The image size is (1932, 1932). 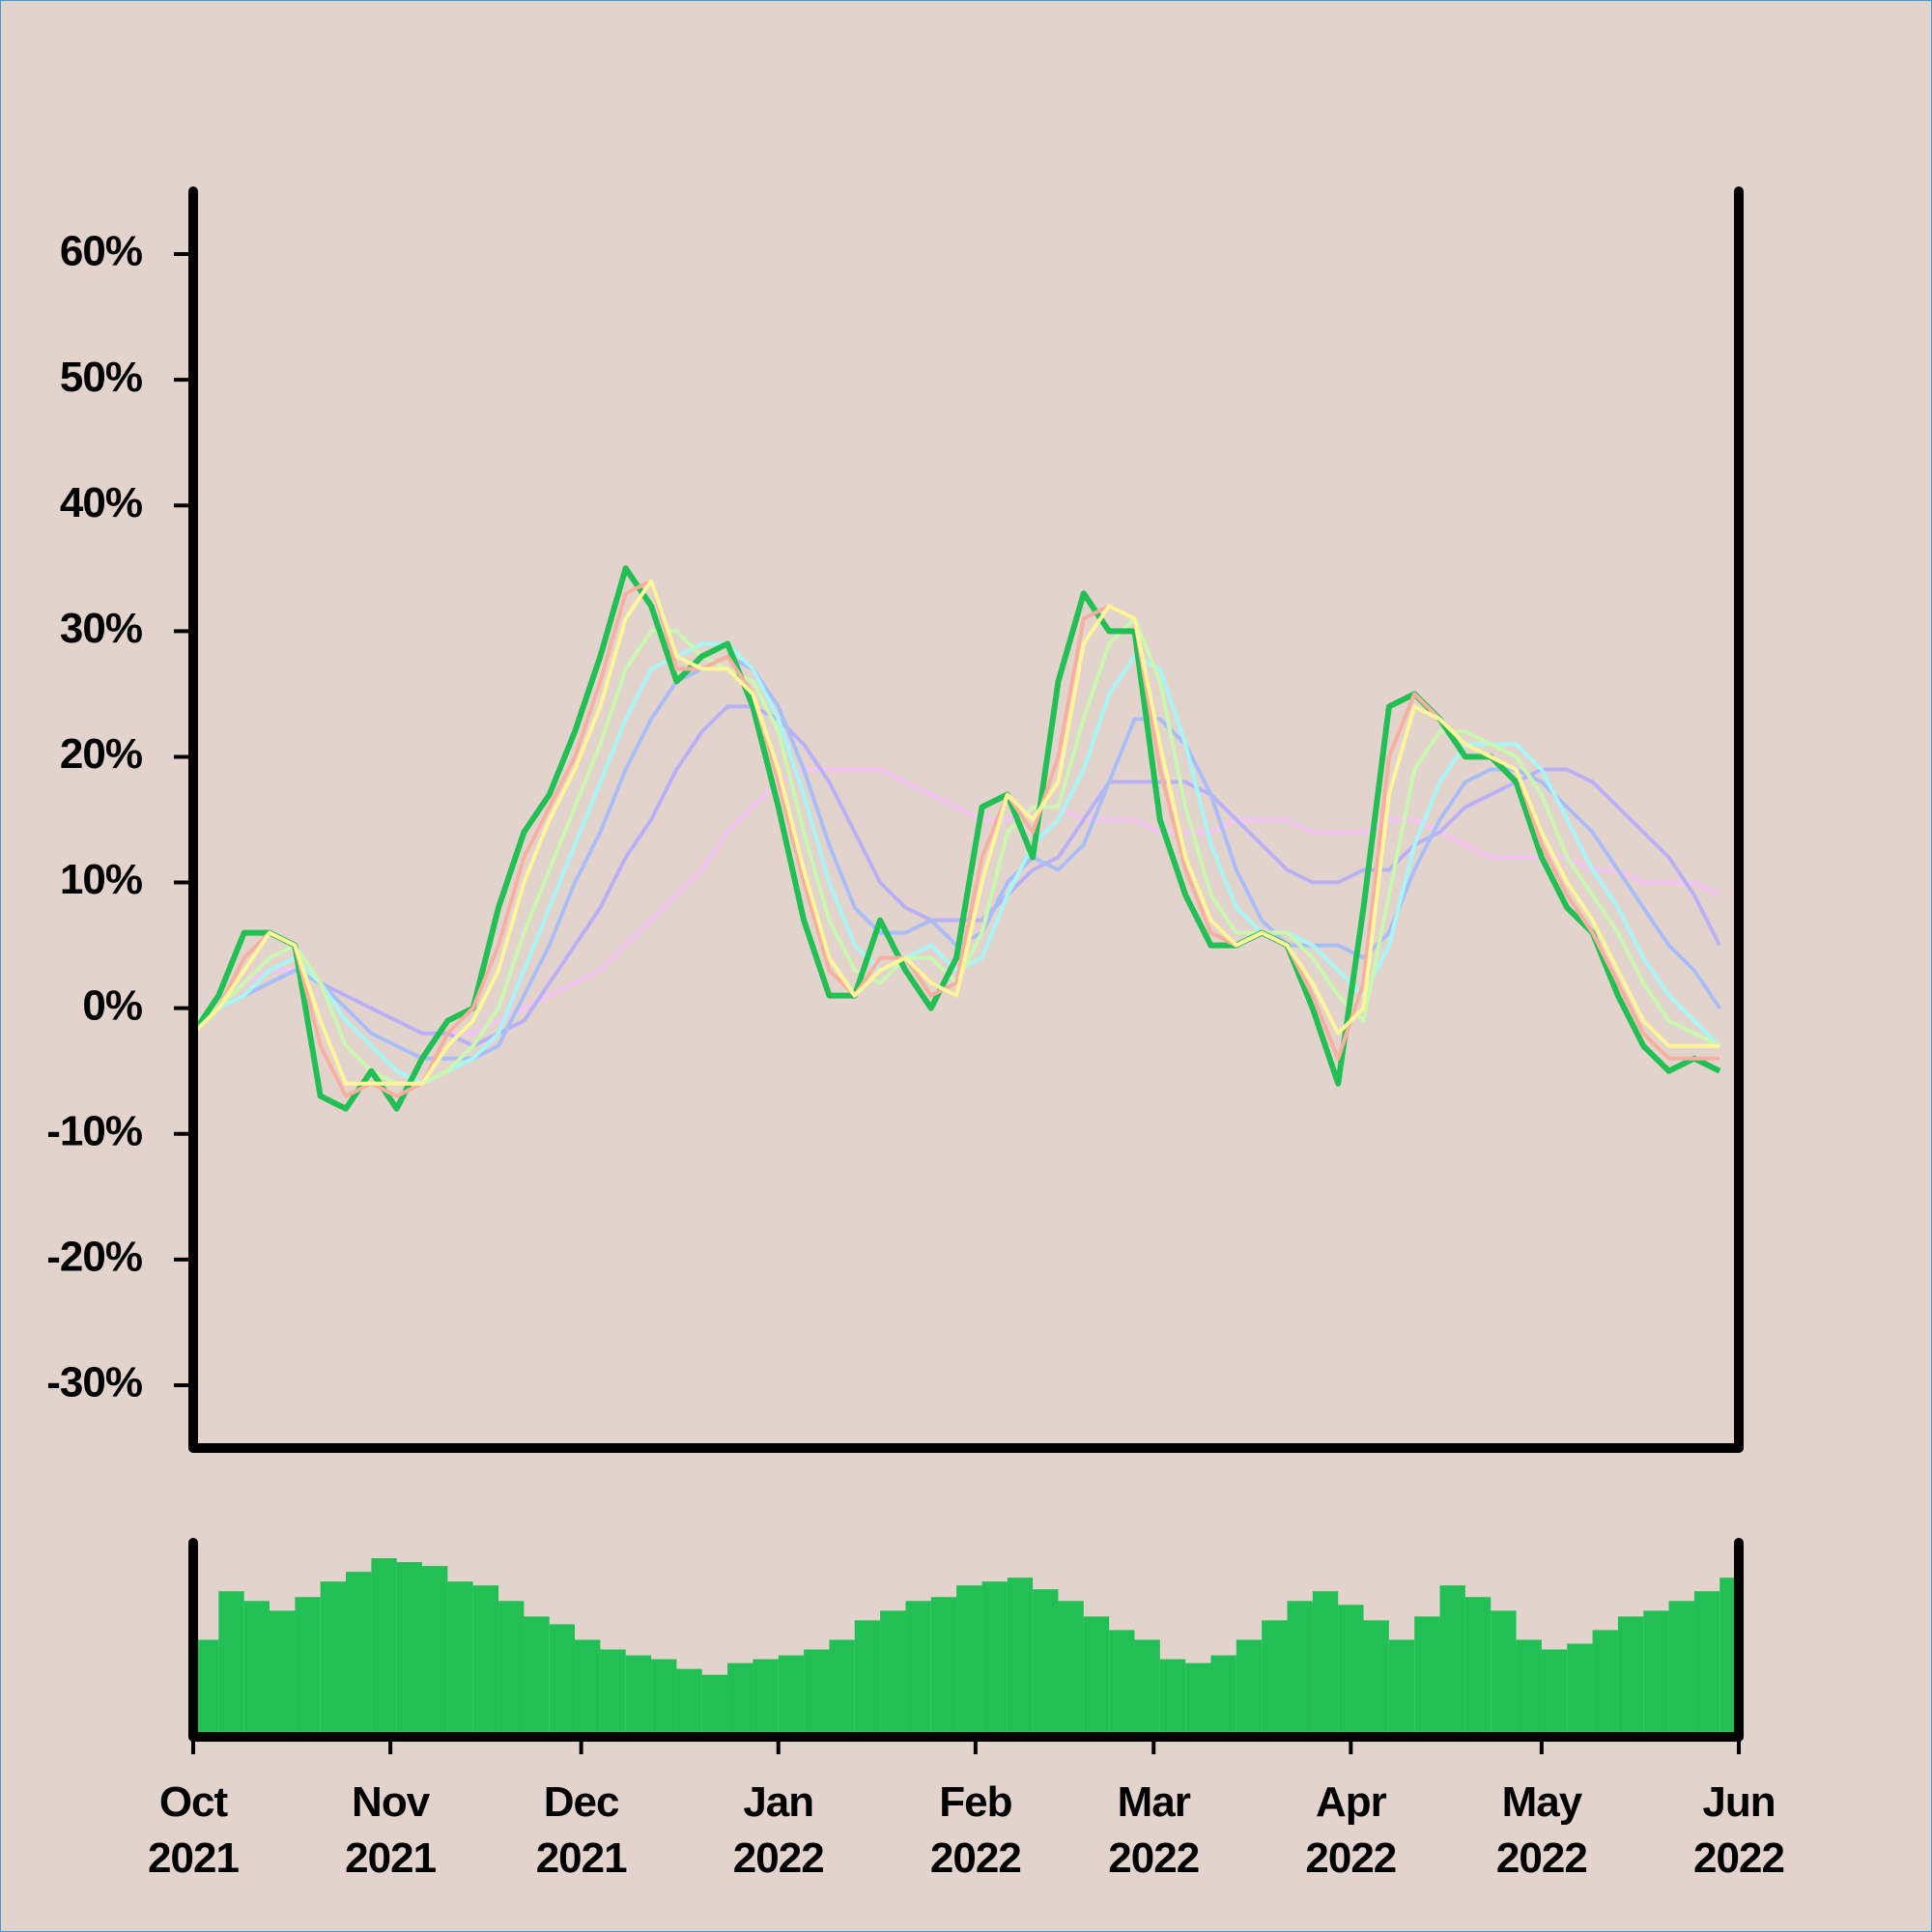 What do you see at coordinates (194, 1830) in the screenshot?
I see `x-tick-label: Oct 2021` at bounding box center [194, 1830].